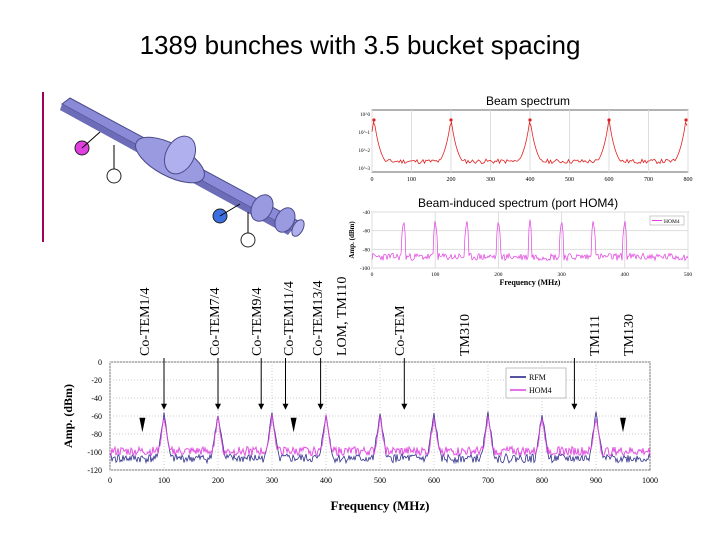 The width and height of the screenshot is (720, 540). I want to click on beam-series-line, so click(529, 141).